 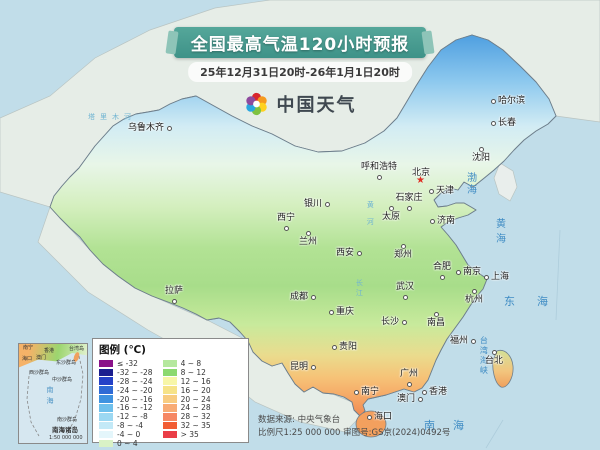 What do you see at coordinates (49, 351) in the screenshot?
I see `inset-label: 香港` at bounding box center [49, 351].